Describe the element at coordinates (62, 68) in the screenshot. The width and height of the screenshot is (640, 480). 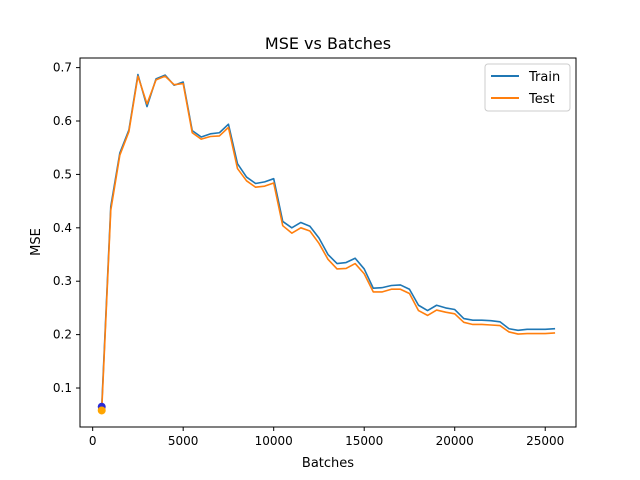
I see `y-tick-label: 0.7` at that location.